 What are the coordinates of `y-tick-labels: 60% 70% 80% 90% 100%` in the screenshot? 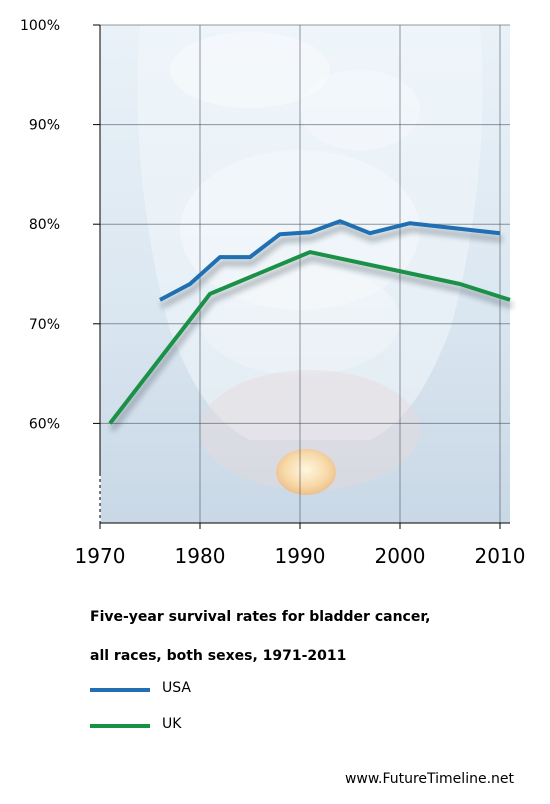 It's located at (40, 225).